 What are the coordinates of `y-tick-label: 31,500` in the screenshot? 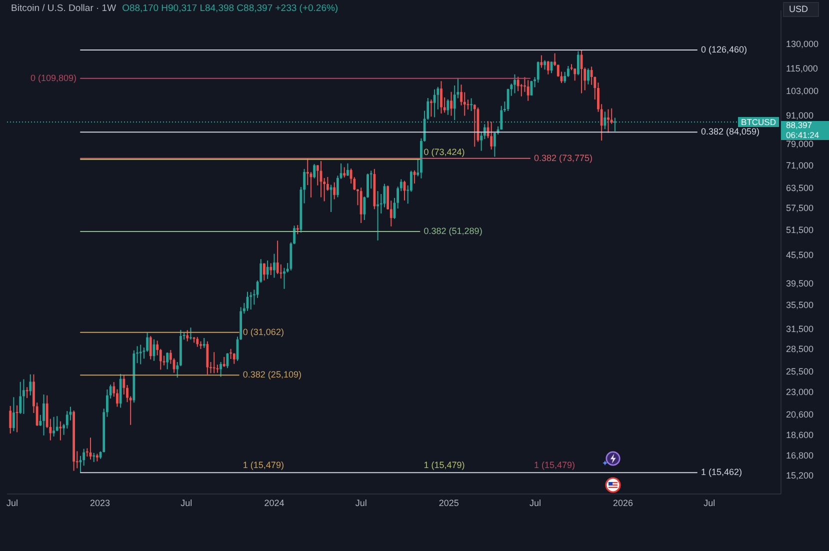 It's located at (800, 329).